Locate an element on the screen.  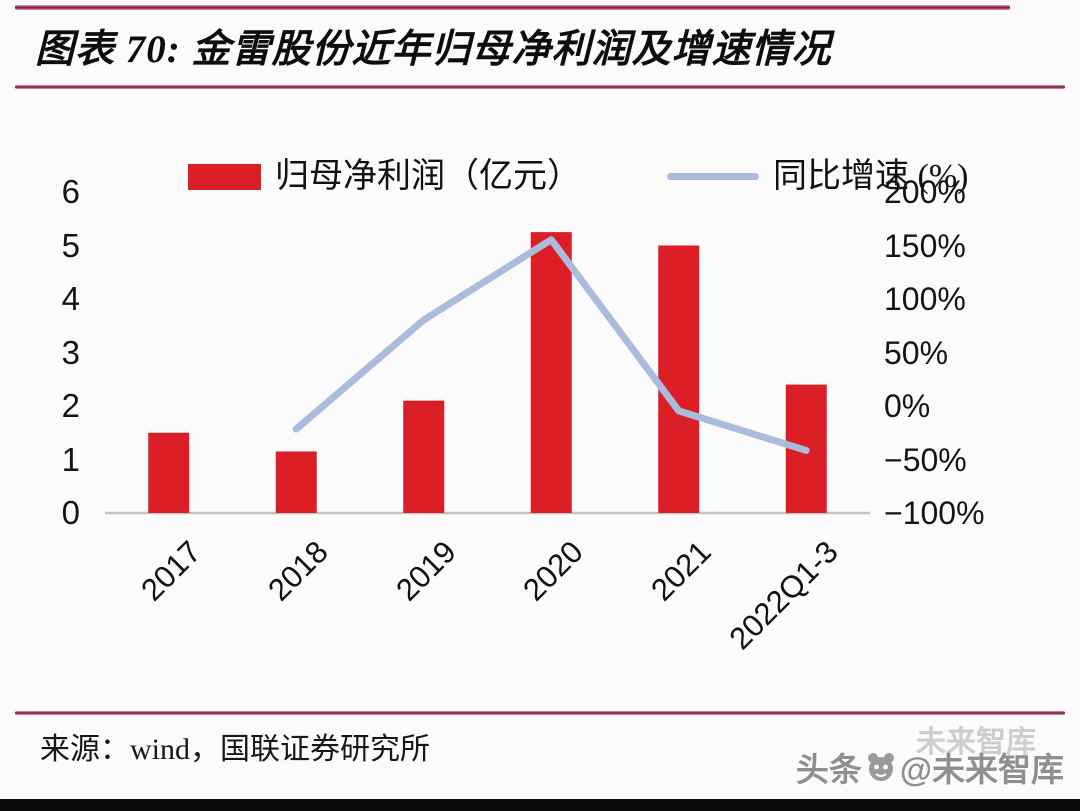
page-title: 图表 70: 金雷股份近年归母净利润及增速情况 is located at coordinates (433, 49).